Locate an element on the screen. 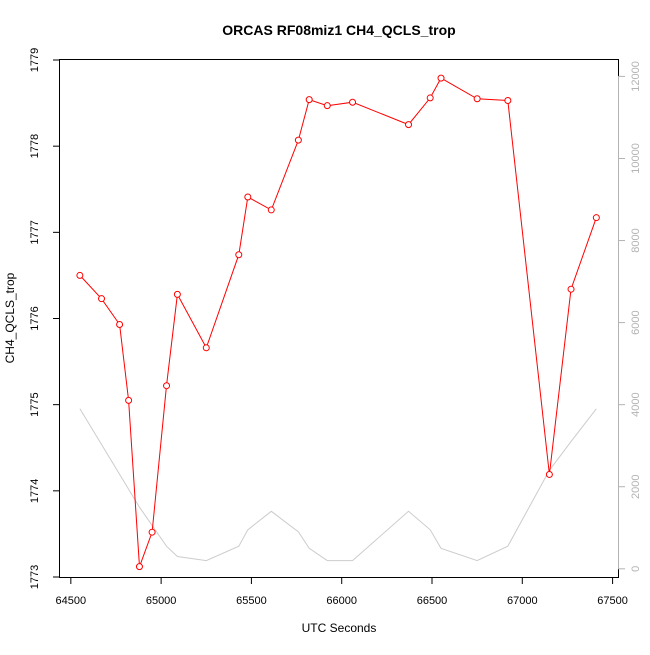 This screenshot has width=650, height=655. x-tick-label: 66500 is located at coordinates (432, 601).